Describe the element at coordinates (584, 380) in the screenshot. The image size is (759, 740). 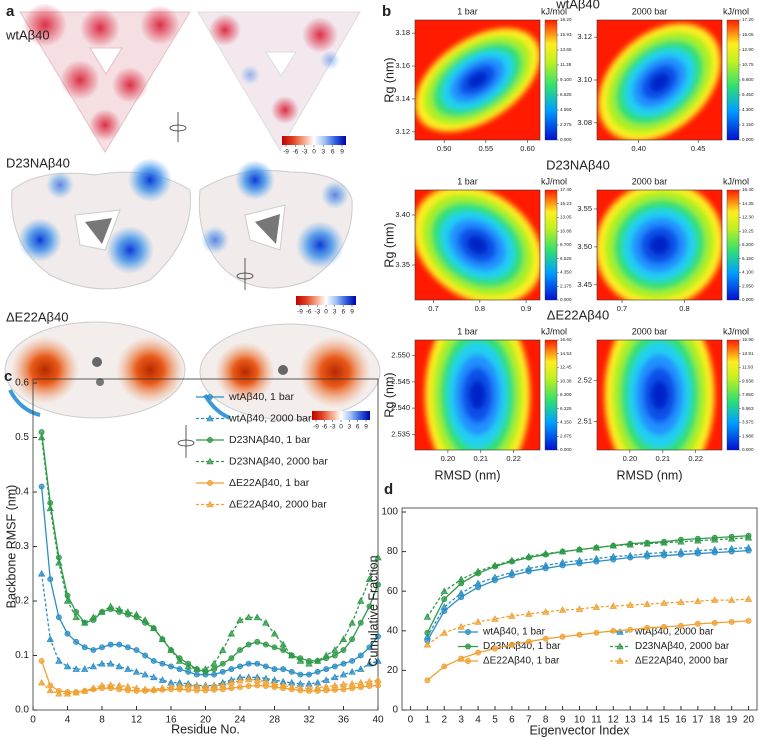
I see `y-tick-label: 2.52` at that location.